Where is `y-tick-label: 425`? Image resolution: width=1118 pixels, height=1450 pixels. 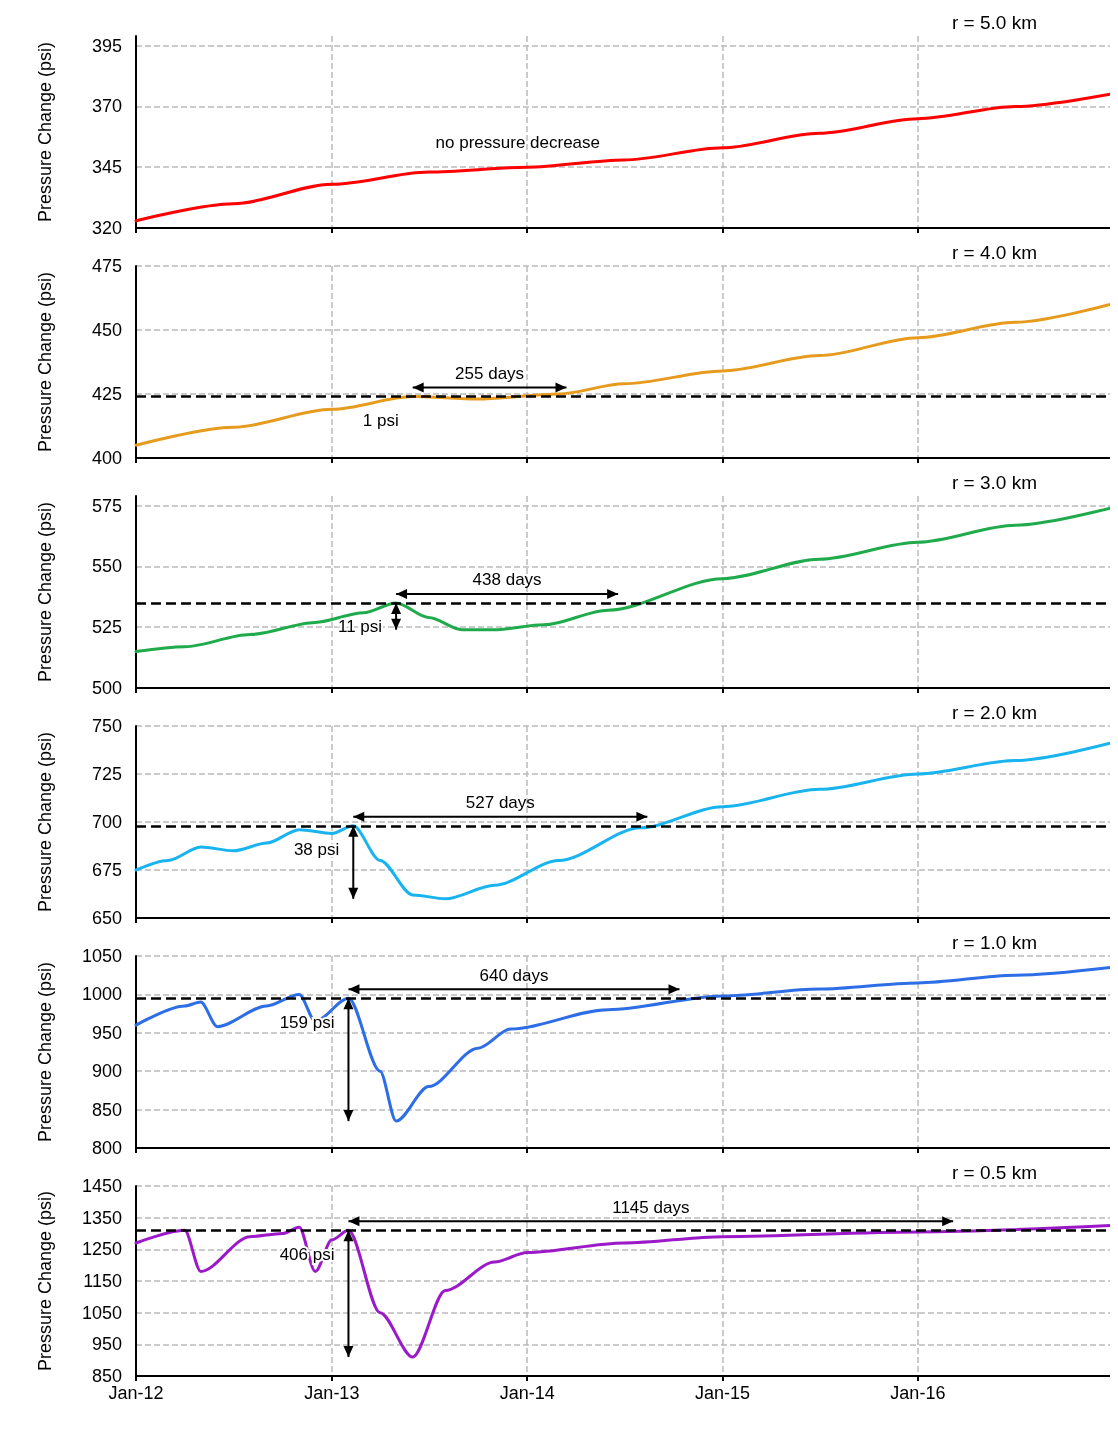
y-tick-label: 425 is located at coordinates (106, 394).